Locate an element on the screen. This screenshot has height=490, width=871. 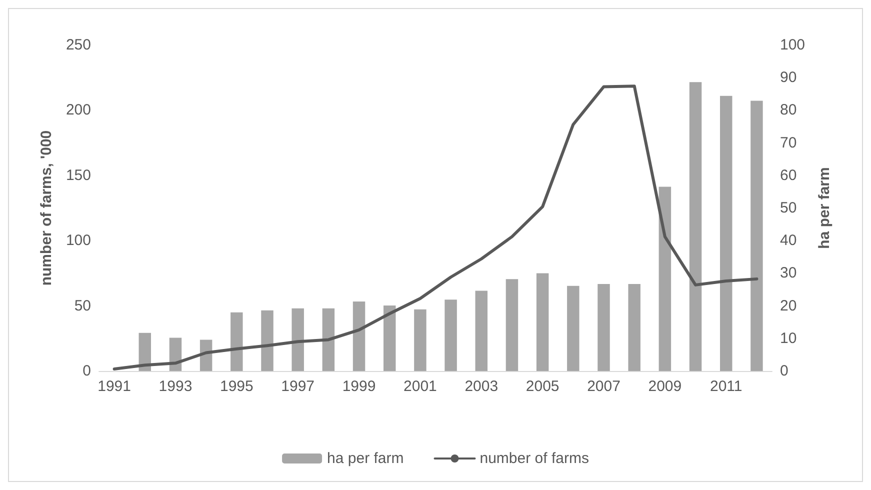
y2-tick-label: 50 is located at coordinates (788, 208).